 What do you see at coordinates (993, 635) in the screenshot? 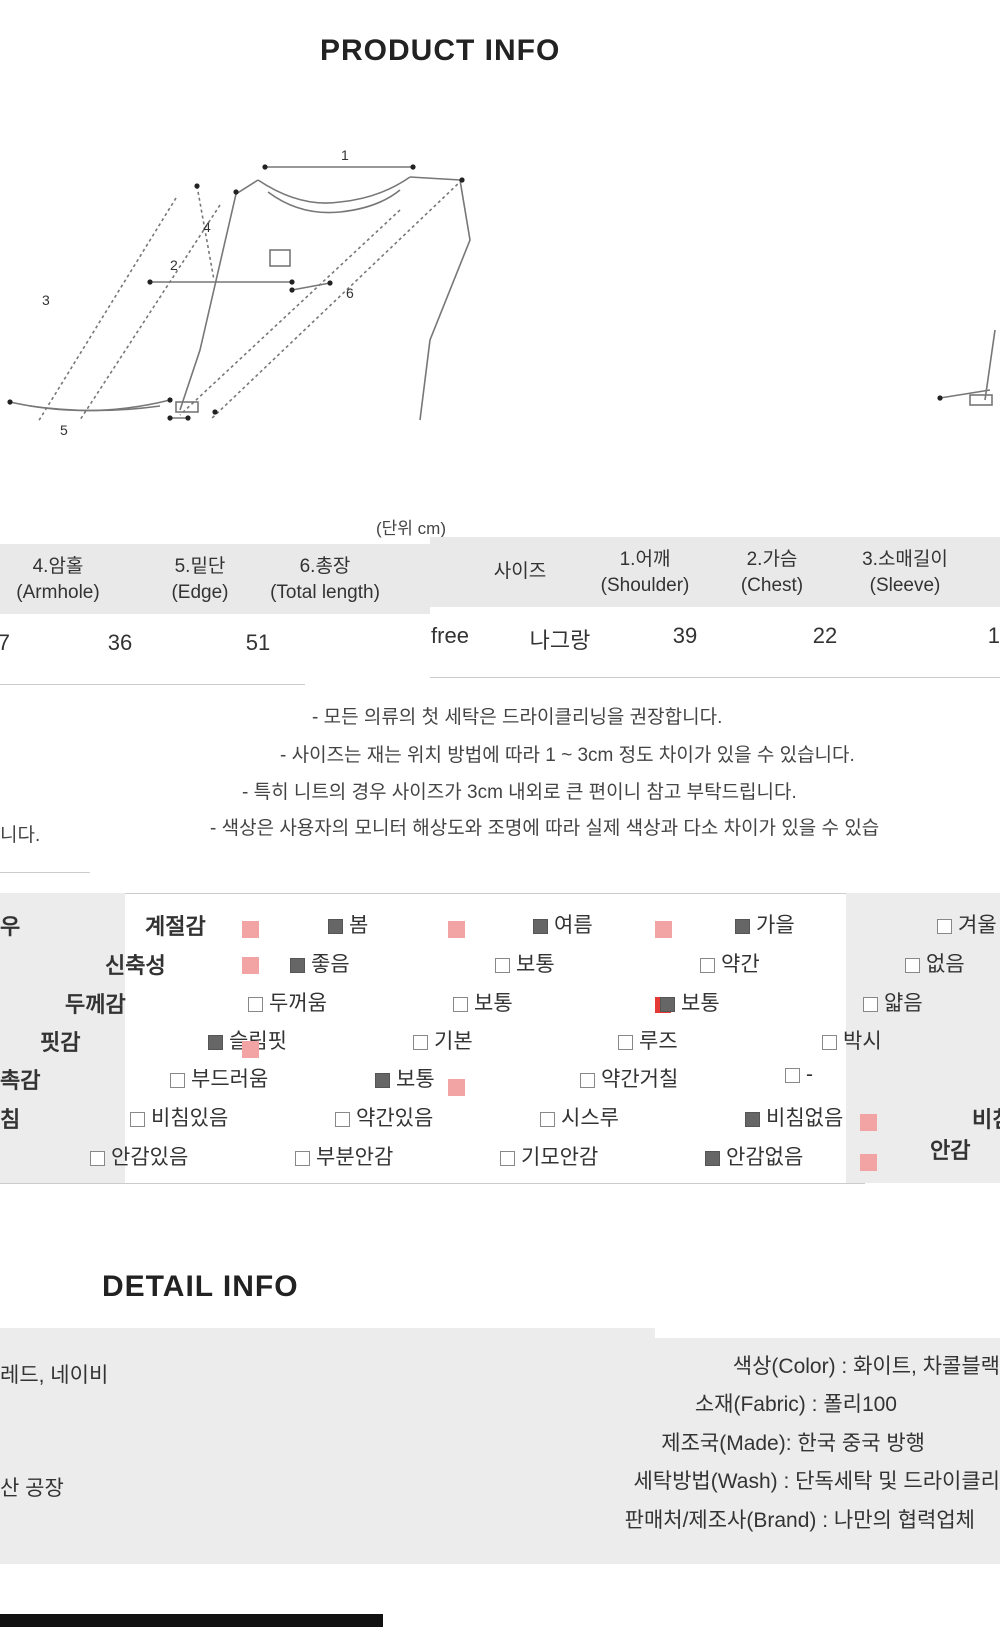
I see `value-extra: 1` at bounding box center [993, 635].